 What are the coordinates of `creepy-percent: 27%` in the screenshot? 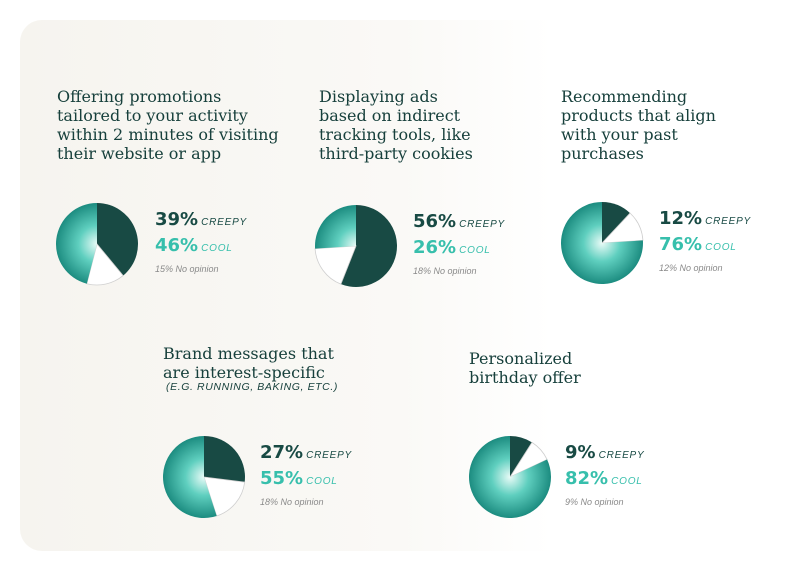 It's located at (282, 452).